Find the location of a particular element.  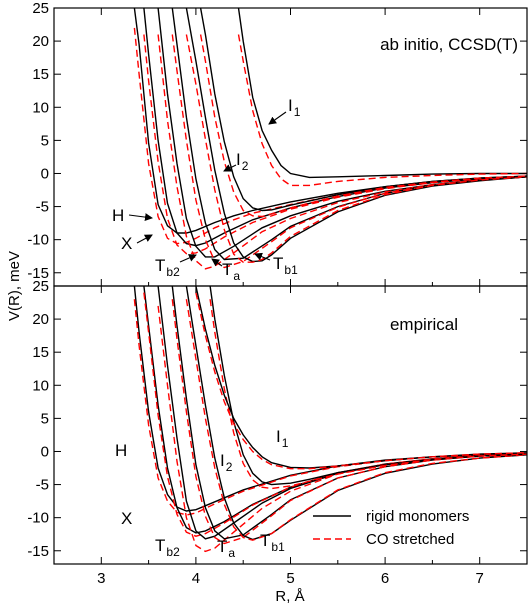

bottom-ytick-label-10: 10 is located at coordinates (40, 385).